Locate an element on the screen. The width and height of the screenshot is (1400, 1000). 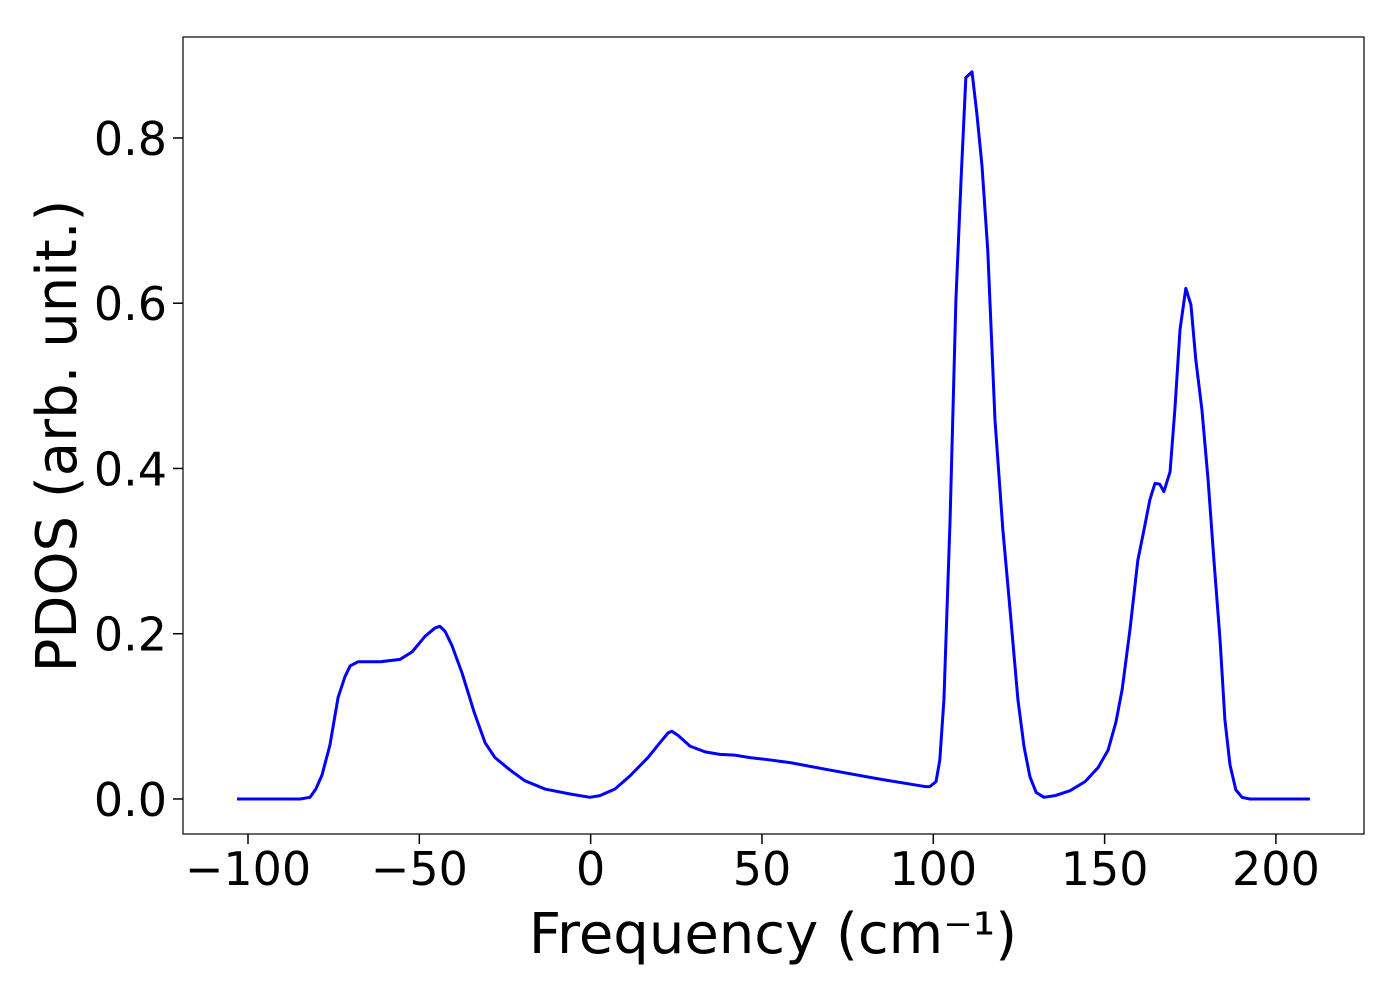
x-tick-label: −100 is located at coordinates (248, 869).